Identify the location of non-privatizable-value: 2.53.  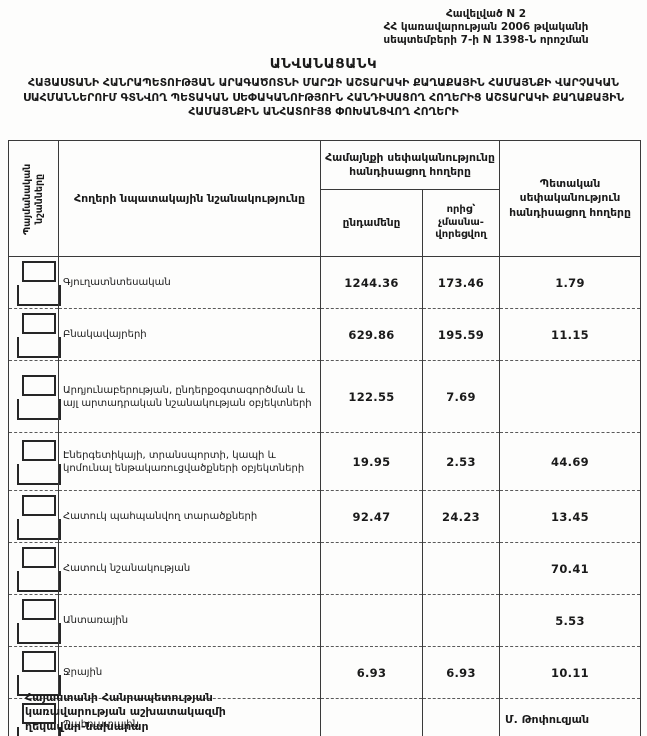
(461, 461).